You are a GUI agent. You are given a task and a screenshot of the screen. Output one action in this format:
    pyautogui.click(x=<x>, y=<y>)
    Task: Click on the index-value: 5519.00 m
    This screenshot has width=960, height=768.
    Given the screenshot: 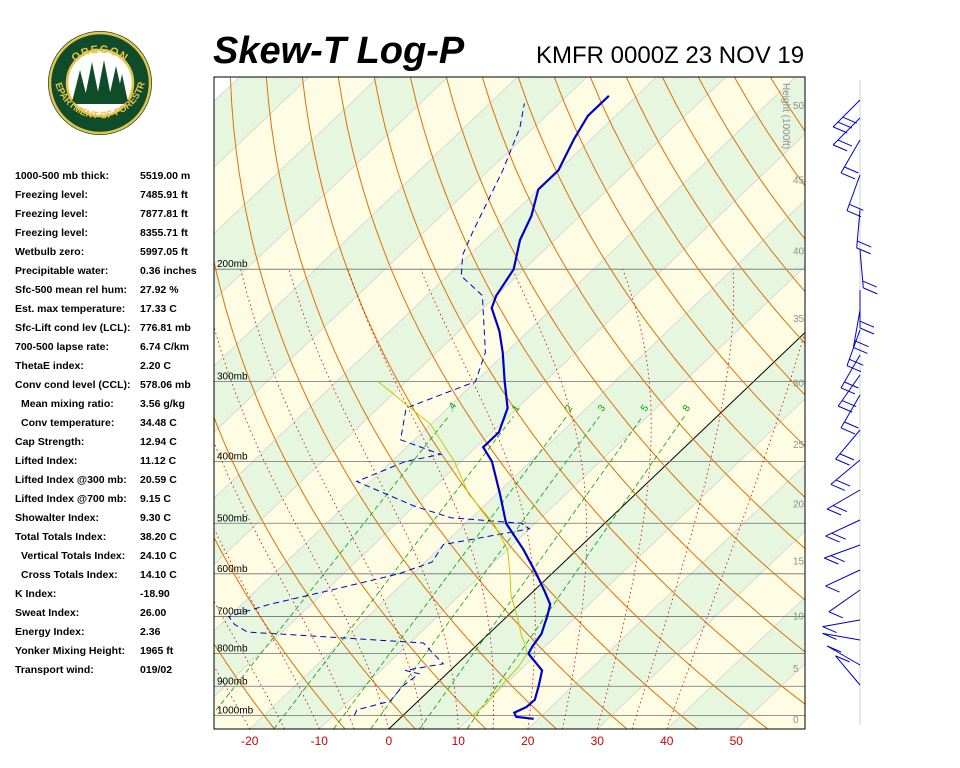 What is the action you would take?
    pyautogui.click(x=165, y=176)
    